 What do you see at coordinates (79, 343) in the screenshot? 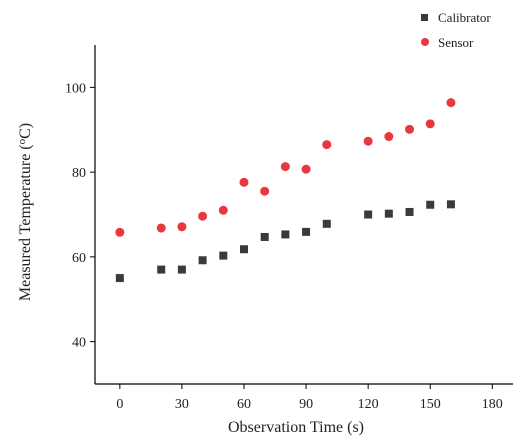
I see `y-tick-label: 40` at bounding box center [79, 343].